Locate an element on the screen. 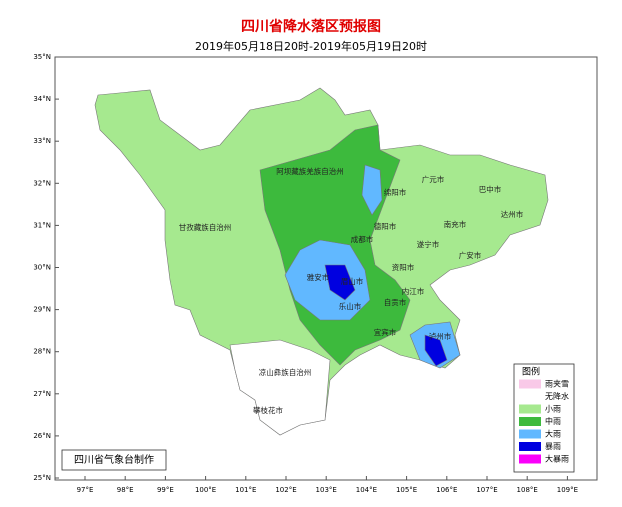 The height and width of the screenshot is (507, 622). place-label: 广元市 is located at coordinates (433, 179).